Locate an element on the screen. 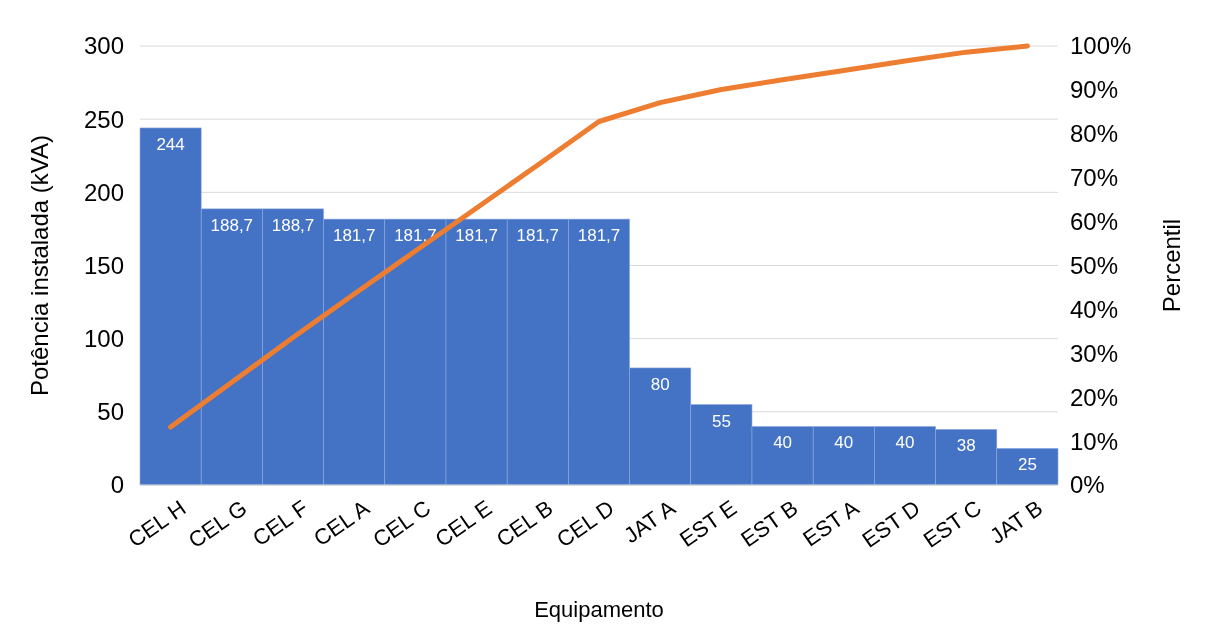 The image size is (1206, 631). x-axis-title: Equipamento is located at coordinates (599, 609).